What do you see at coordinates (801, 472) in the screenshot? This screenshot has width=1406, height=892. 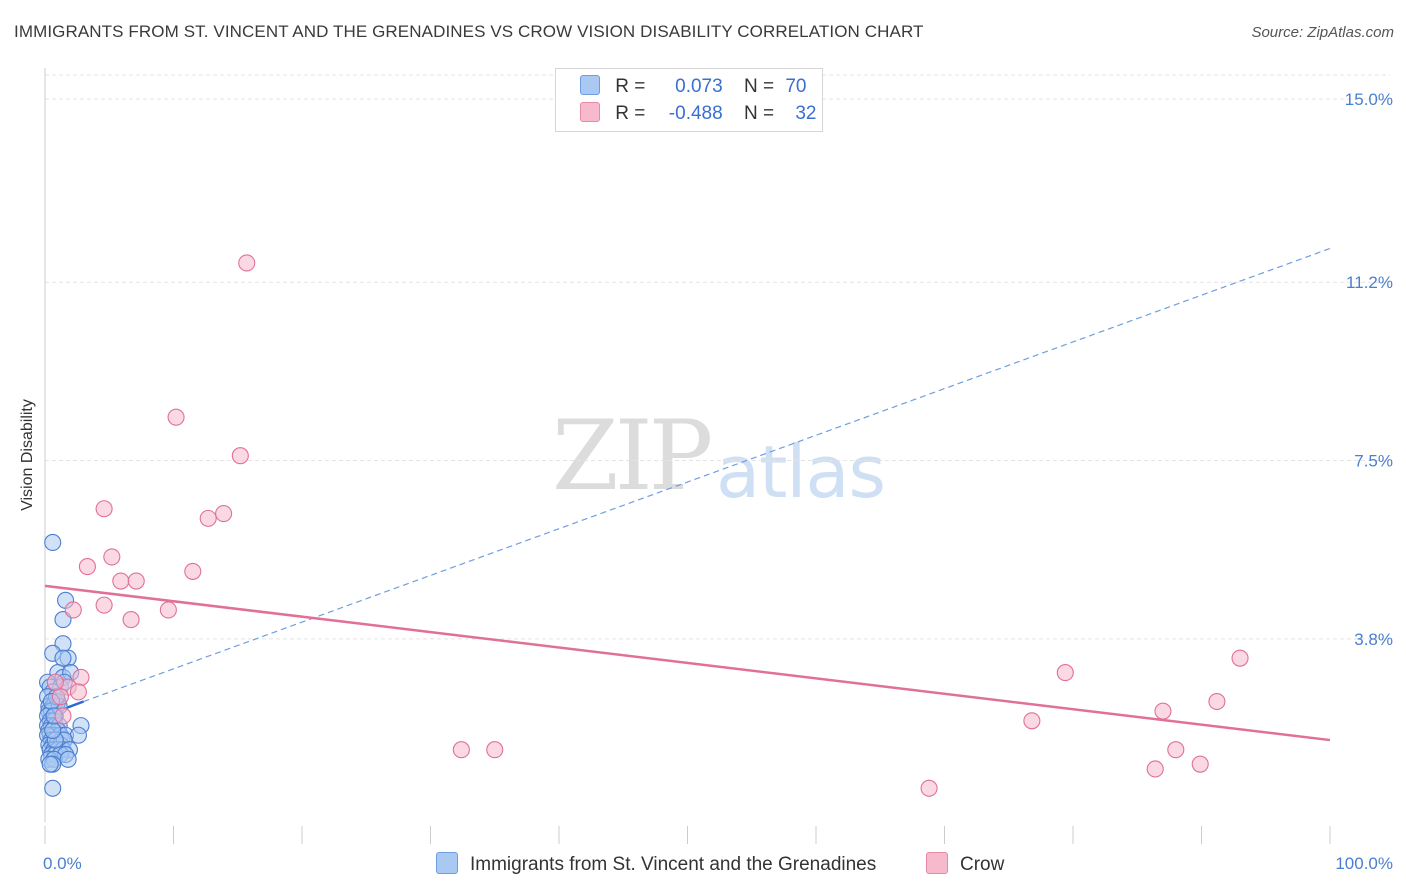 I see `watermark-atlas: atlas` at bounding box center [801, 472].